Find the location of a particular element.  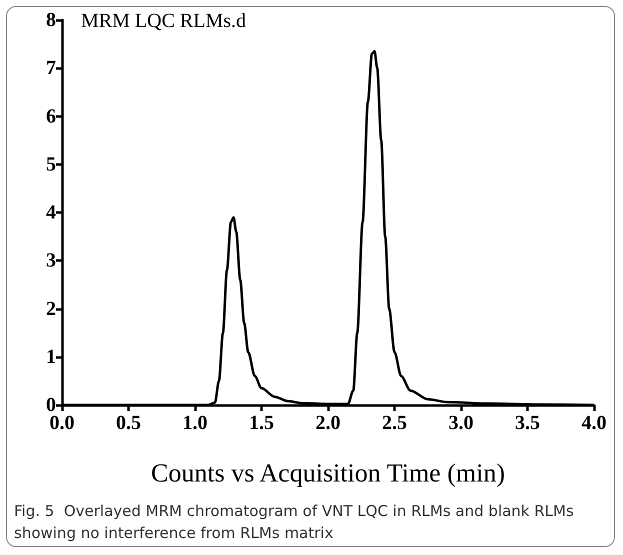

y-tick-label: 6 is located at coordinates (51, 116).